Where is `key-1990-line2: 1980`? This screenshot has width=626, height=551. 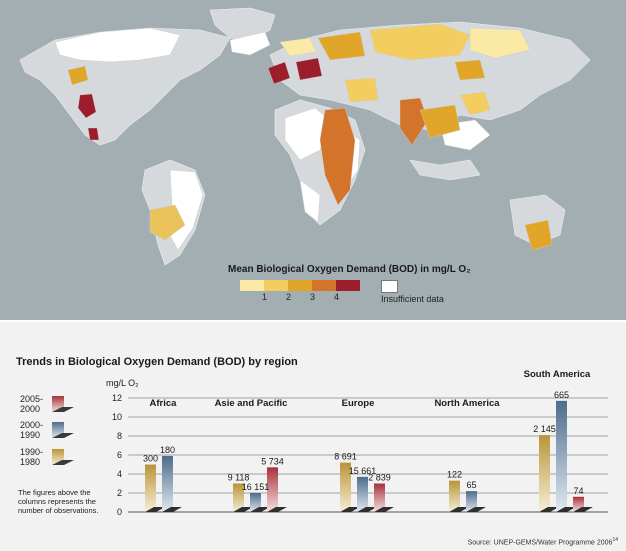
key-1990-line2: 1980 is located at coordinates (30, 462).